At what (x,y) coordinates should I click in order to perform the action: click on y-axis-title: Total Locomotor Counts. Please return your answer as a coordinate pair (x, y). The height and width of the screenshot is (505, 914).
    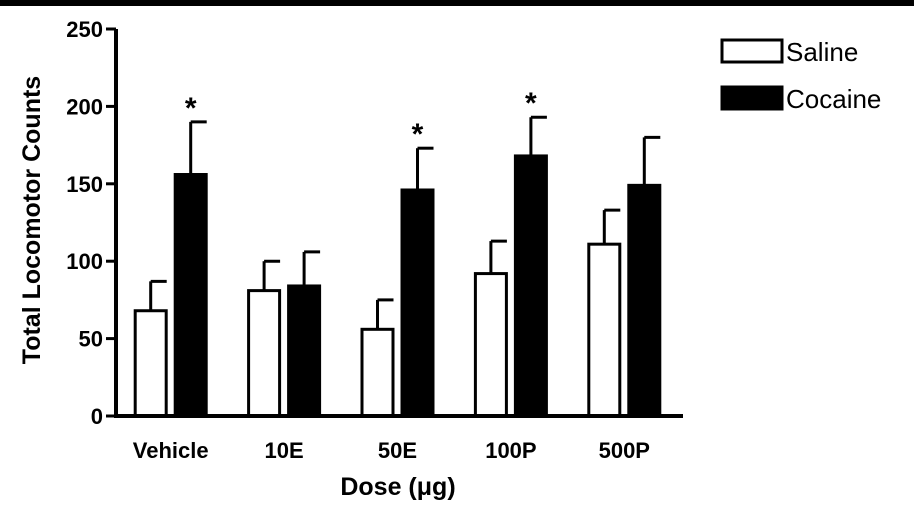
    Looking at the image, I should click on (32, 220).